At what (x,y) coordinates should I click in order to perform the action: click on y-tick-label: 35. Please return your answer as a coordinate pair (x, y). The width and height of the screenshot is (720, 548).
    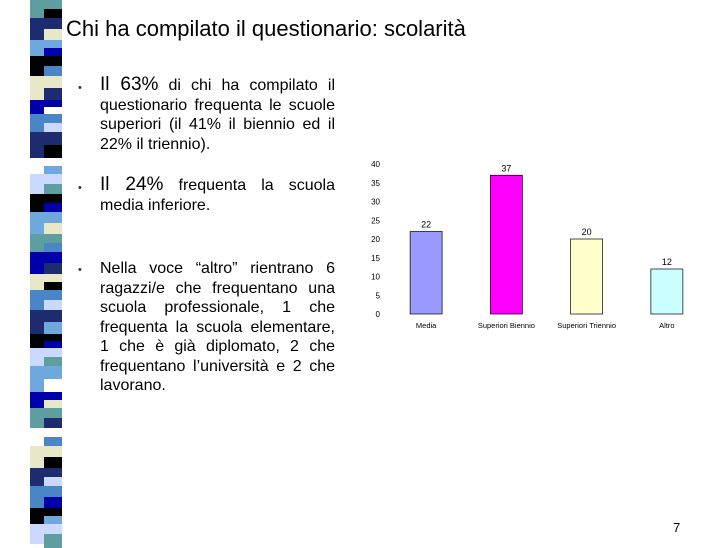
    Looking at the image, I should click on (375, 183).